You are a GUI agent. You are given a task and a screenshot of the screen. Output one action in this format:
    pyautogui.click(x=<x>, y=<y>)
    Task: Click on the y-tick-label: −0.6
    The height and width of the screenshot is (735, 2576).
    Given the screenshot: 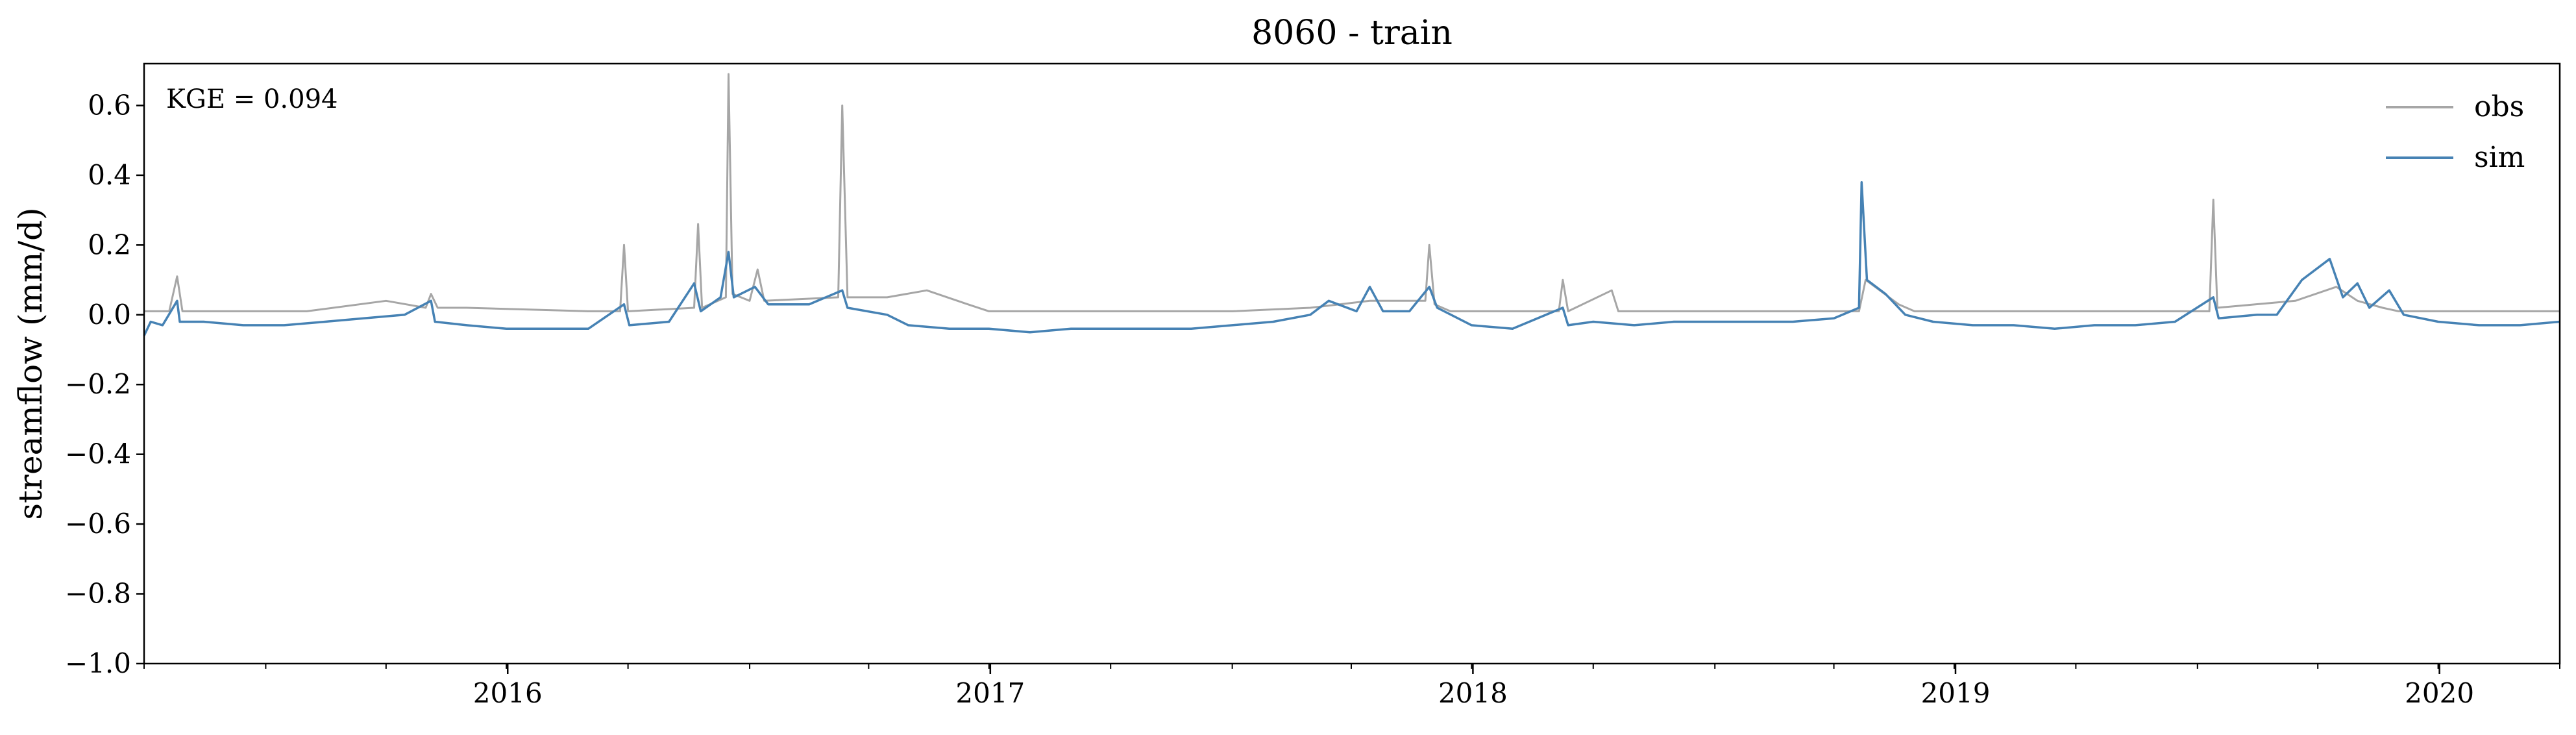 What is the action you would take?
    pyautogui.click(x=98, y=524)
    